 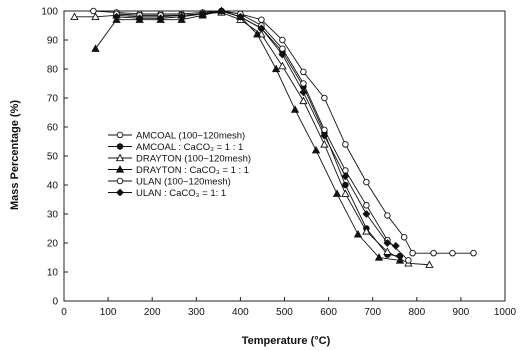 What do you see at coordinates (108, 312) in the screenshot?
I see `x-tick-label: 100` at bounding box center [108, 312].